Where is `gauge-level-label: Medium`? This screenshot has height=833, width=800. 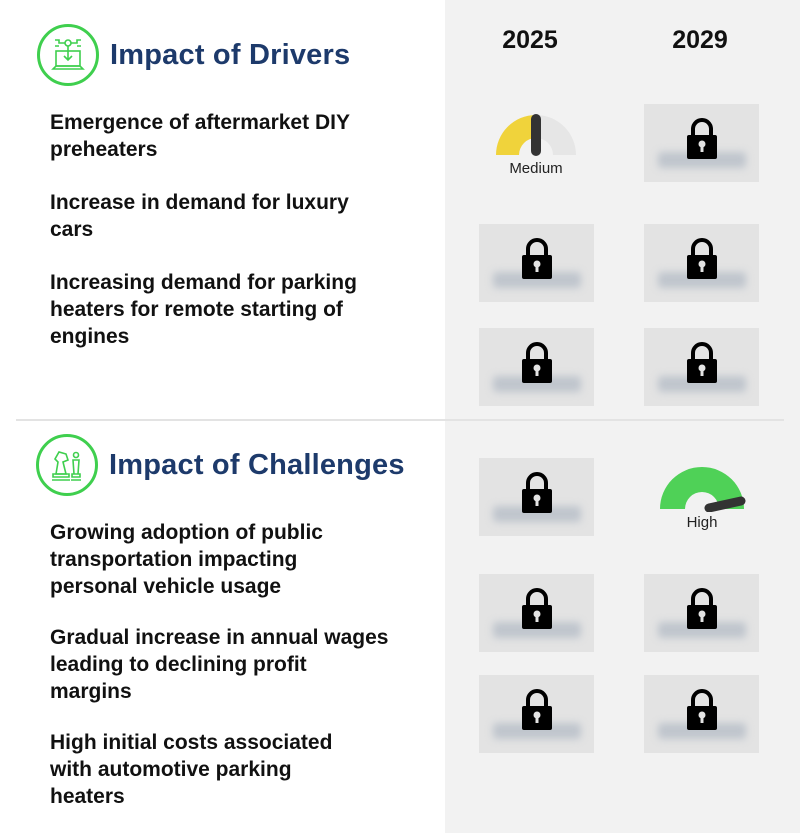 gauge-level-label: Medium is located at coordinates (536, 168).